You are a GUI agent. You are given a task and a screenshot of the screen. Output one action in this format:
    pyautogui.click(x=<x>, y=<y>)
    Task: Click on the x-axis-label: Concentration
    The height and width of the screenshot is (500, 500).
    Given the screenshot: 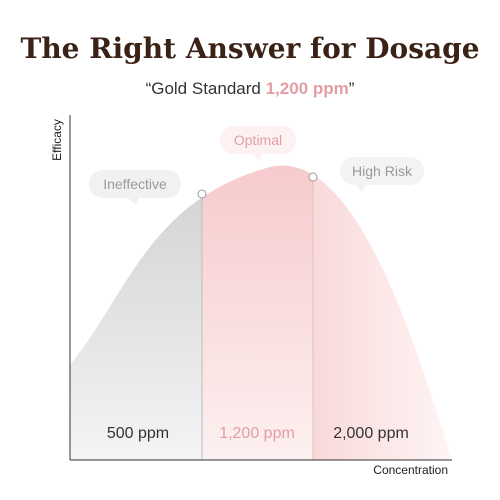 What is the action you would take?
    pyautogui.click(x=410, y=470)
    